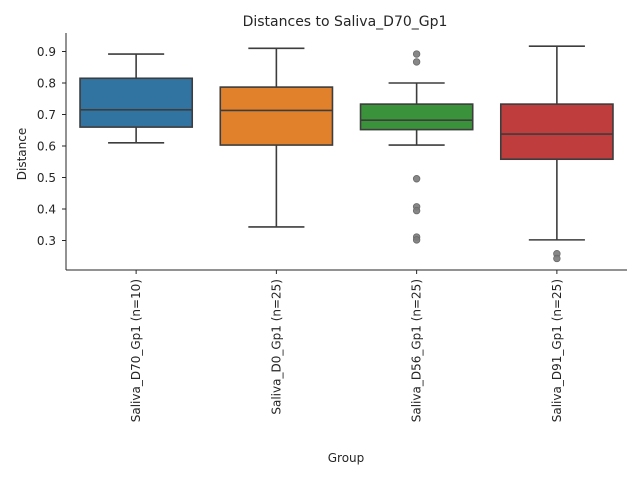 The width and height of the screenshot is (640, 480). I want to click on y-tick-label: 0.4, so click(46, 210).